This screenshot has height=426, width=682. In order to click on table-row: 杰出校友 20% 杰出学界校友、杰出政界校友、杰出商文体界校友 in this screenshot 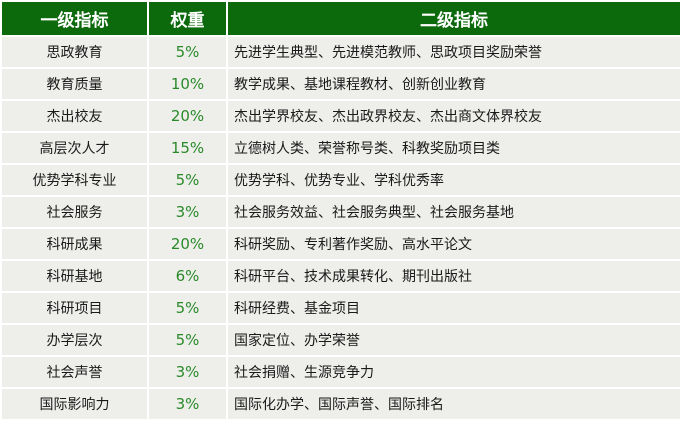, I will do `click(341, 116)`.